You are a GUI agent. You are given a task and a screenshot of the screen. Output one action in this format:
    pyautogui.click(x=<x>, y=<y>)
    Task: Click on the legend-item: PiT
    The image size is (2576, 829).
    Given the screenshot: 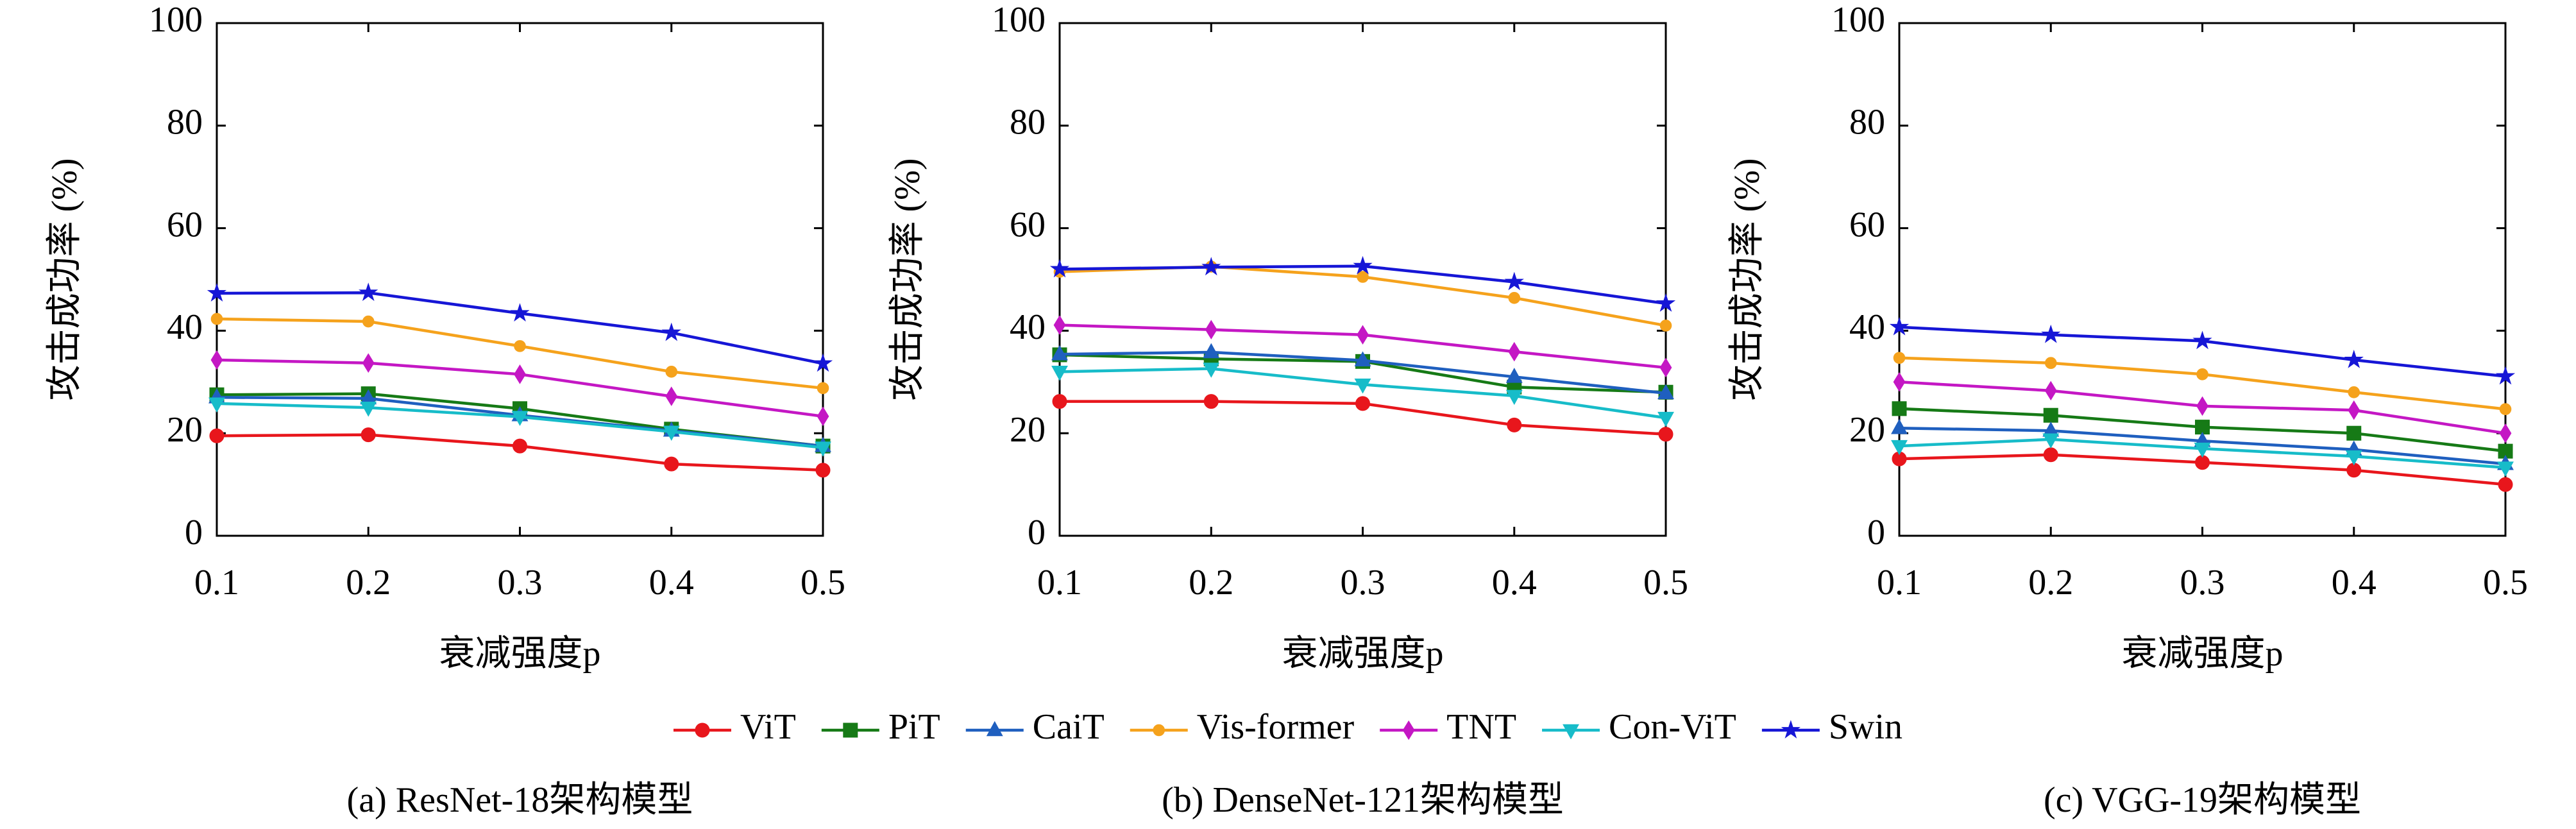 What is the action you would take?
    pyautogui.click(x=880, y=727)
    